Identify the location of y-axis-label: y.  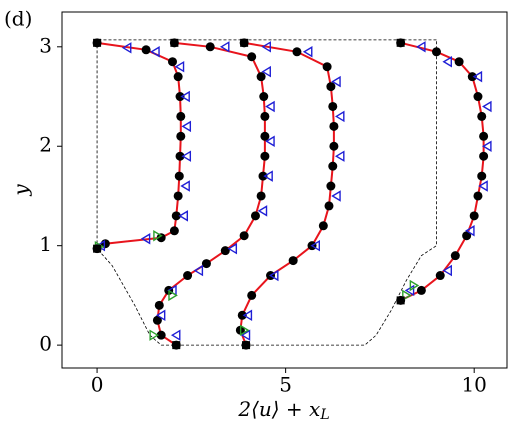
(21, 190).